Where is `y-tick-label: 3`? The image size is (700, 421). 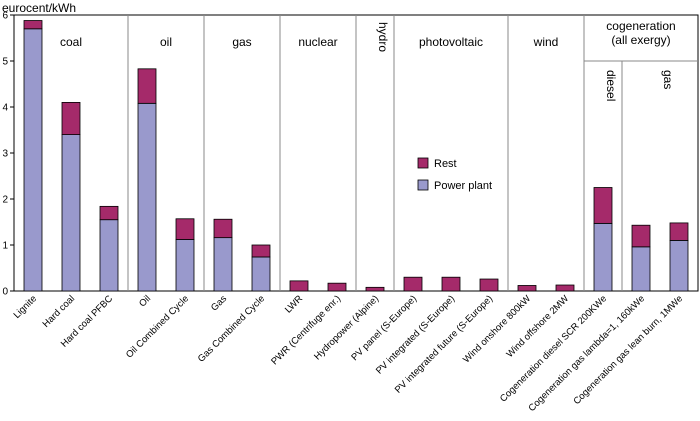
y-tick-label: 3 is located at coordinates (5, 154).